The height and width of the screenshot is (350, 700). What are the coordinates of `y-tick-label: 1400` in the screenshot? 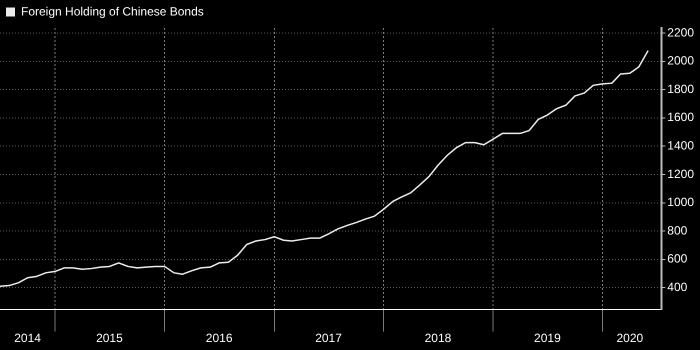 It's located at (680, 145).